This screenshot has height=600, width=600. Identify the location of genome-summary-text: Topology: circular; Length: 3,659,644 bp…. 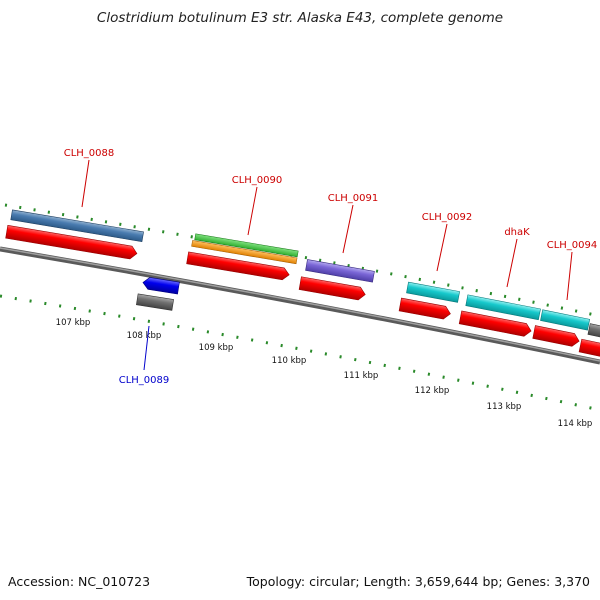
(418, 581).